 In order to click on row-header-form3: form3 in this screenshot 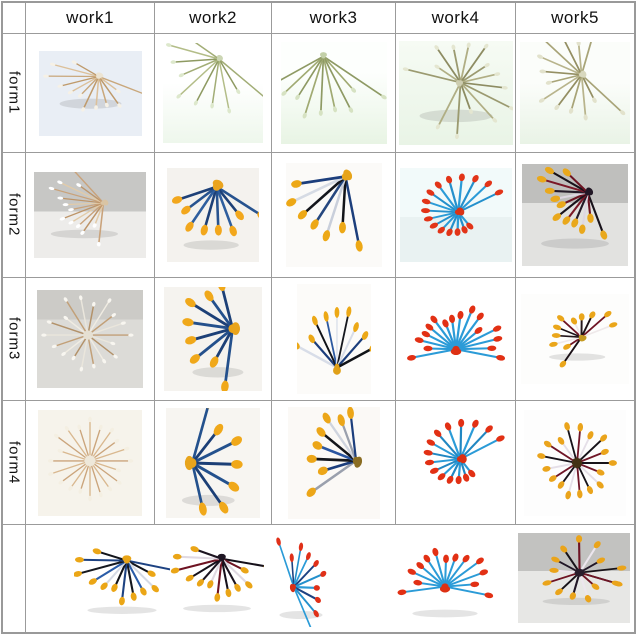, I will do `click(14, 339)`.